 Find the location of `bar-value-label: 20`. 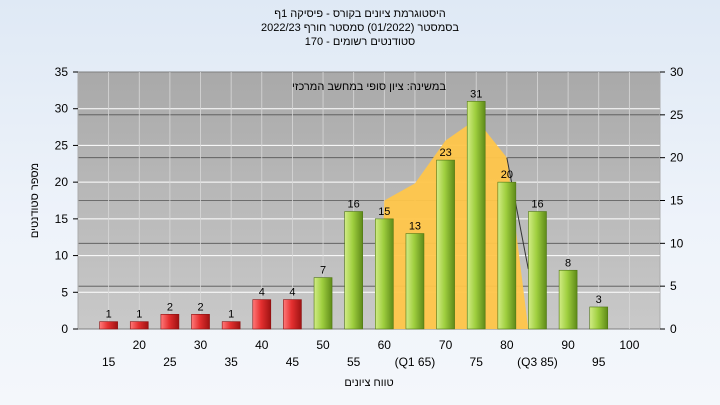

bar-value-label: 20 is located at coordinates (507, 175).